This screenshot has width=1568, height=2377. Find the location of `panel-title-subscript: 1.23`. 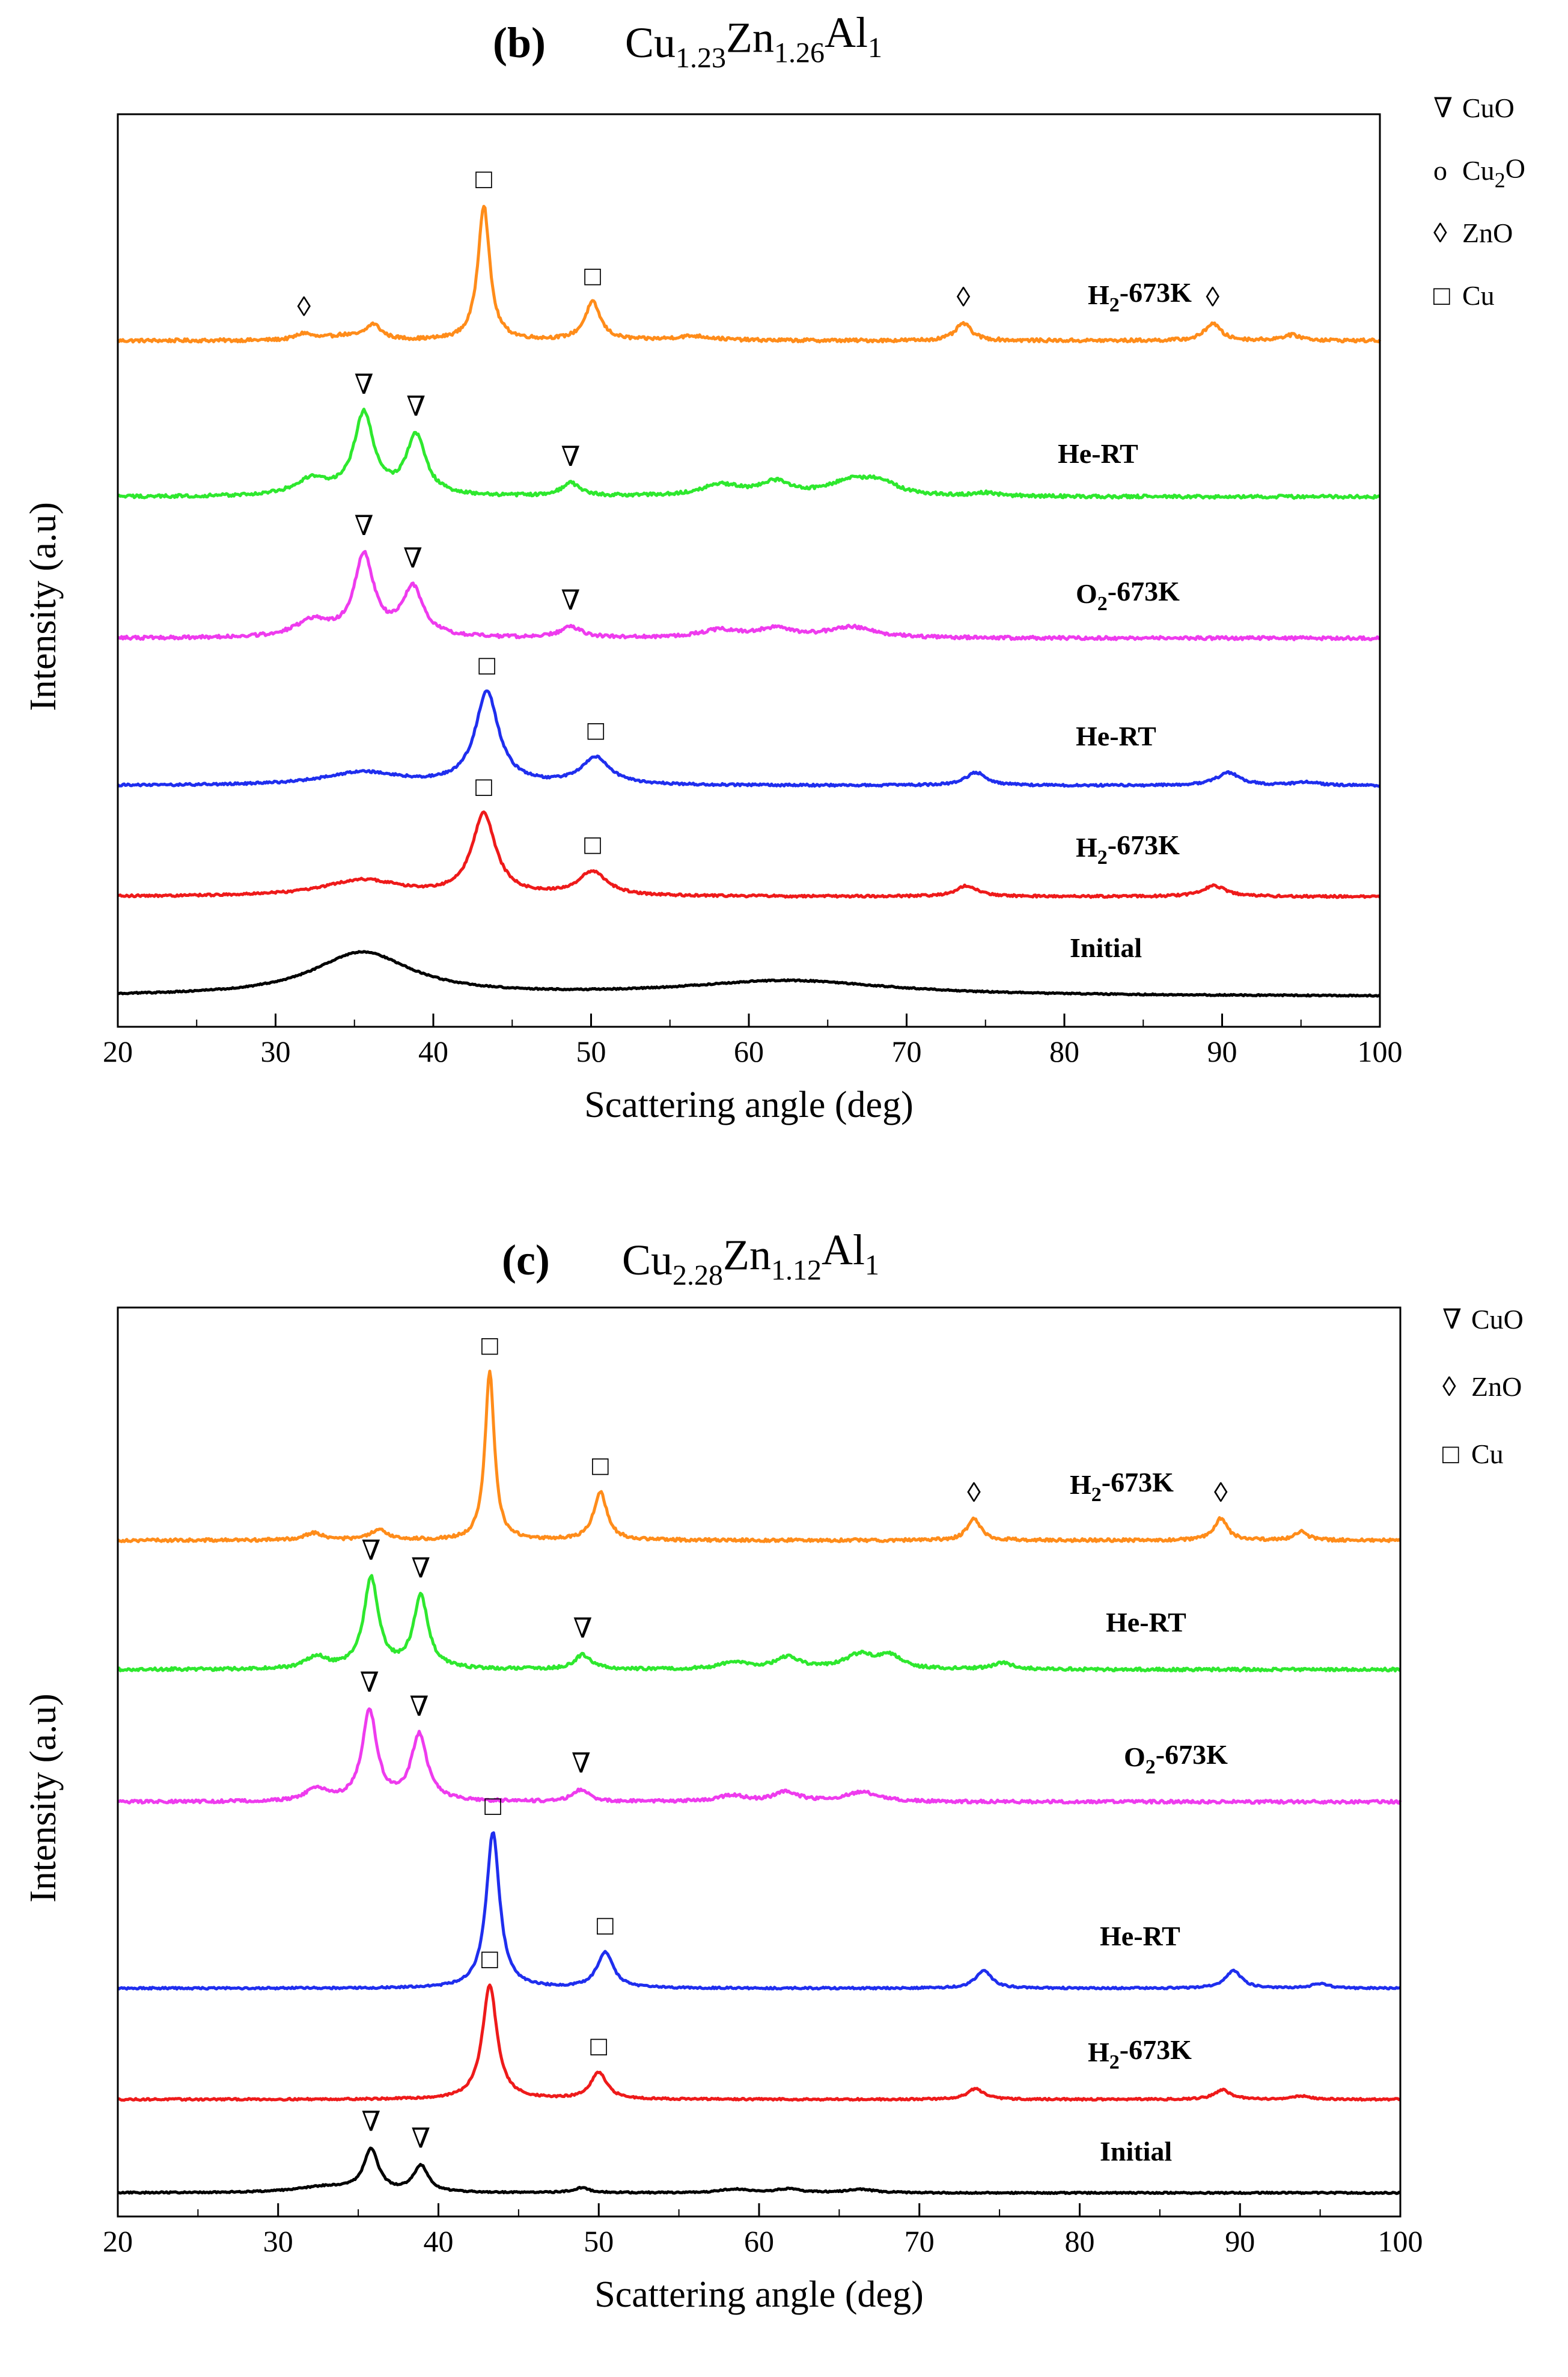

panel-title-subscript: 1.23 is located at coordinates (701, 58).